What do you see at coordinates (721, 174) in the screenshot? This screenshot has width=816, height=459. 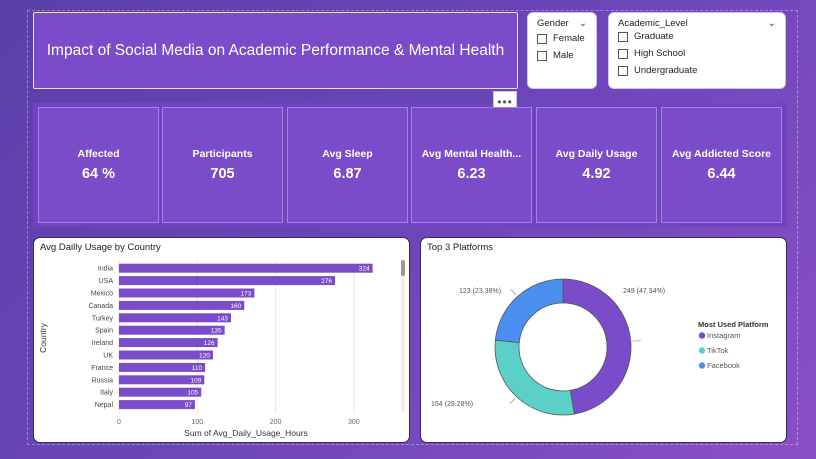 I see `kpi-value: 6.44` at bounding box center [721, 174].